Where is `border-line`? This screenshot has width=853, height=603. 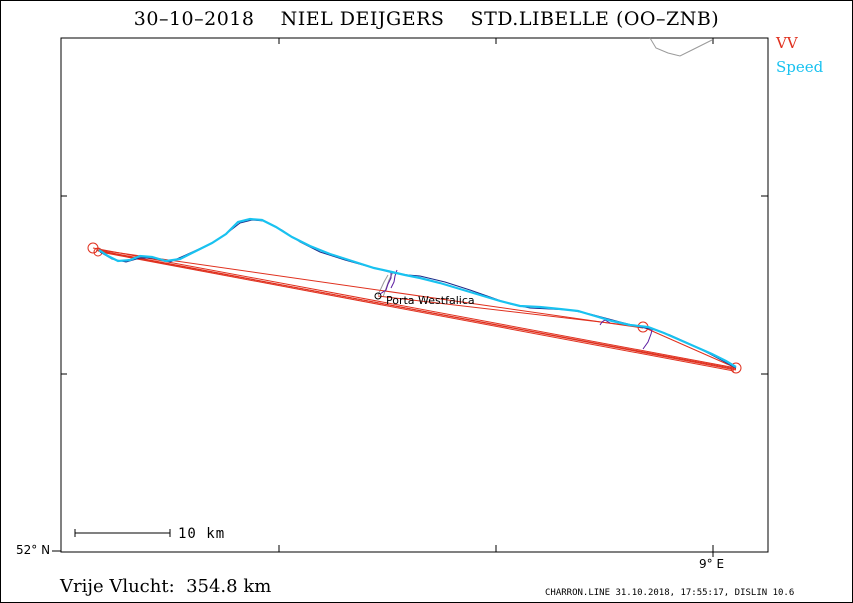 border-line is located at coordinates (681, 47).